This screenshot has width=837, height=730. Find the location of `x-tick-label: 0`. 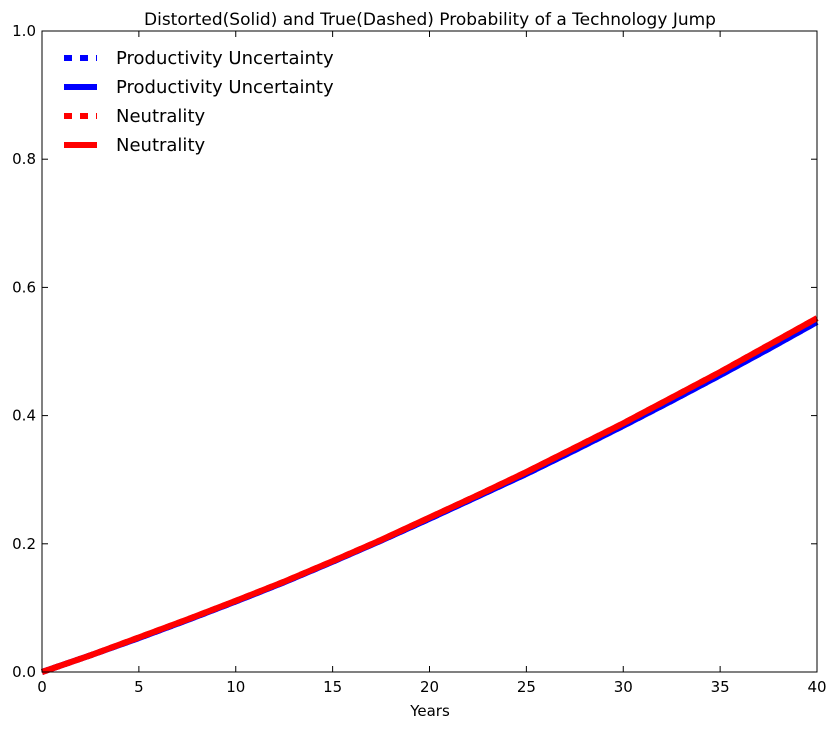

x-tick-label: 0 is located at coordinates (42, 687).